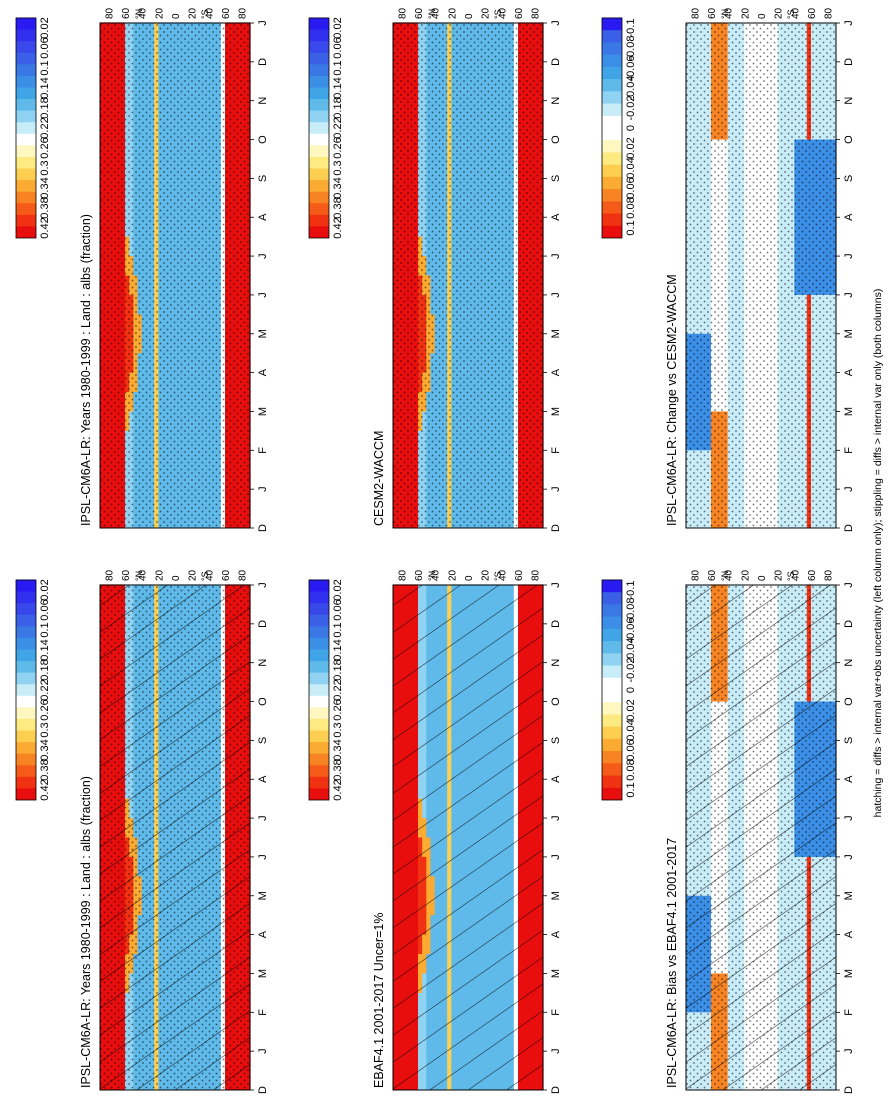 The height and width of the screenshot is (1107, 891). What do you see at coordinates (338, 749) in the screenshot?
I see `colorbar-label: 0.34` at bounding box center [338, 749].